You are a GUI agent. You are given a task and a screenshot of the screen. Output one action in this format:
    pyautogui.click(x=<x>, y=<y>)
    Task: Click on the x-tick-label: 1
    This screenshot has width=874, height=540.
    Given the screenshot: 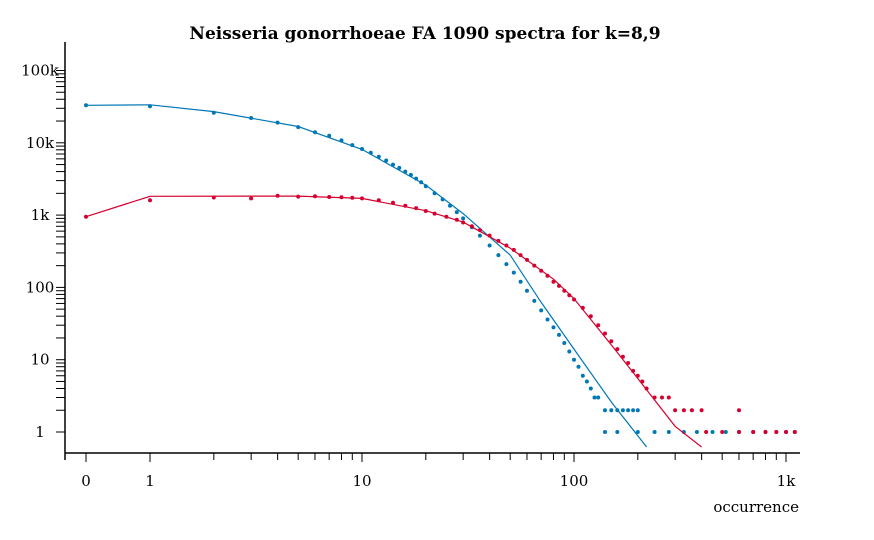 What is the action you would take?
    pyautogui.click(x=150, y=481)
    